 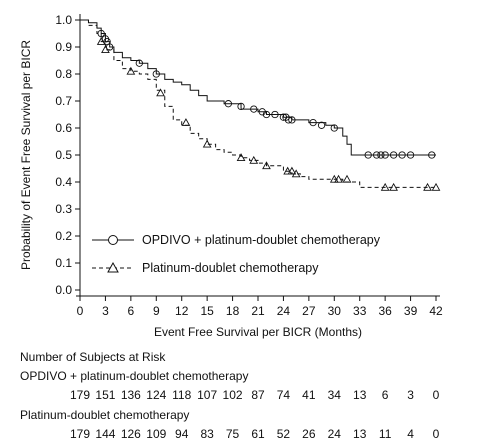 What do you see at coordinates (63, 74) in the screenshot?
I see `y-tick-label: 0.8` at bounding box center [63, 74].